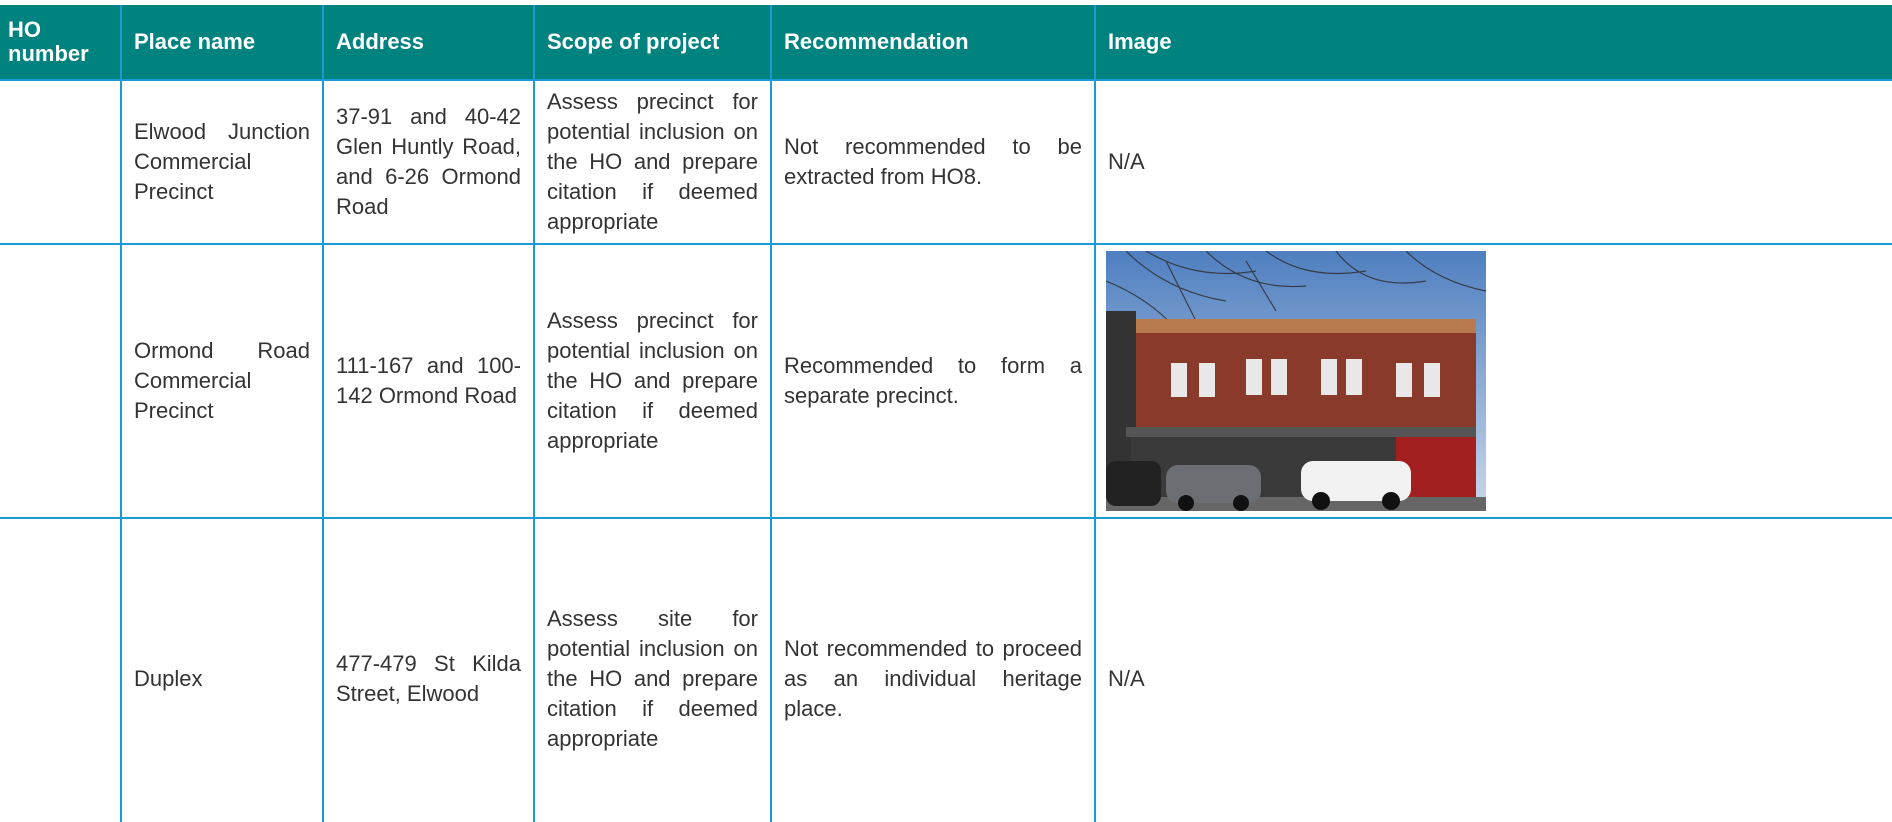 The height and width of the screenshot is (822, 1892). Describe the element at coordinates (1296, 381) in the screenshot. I see `photo` at that location.